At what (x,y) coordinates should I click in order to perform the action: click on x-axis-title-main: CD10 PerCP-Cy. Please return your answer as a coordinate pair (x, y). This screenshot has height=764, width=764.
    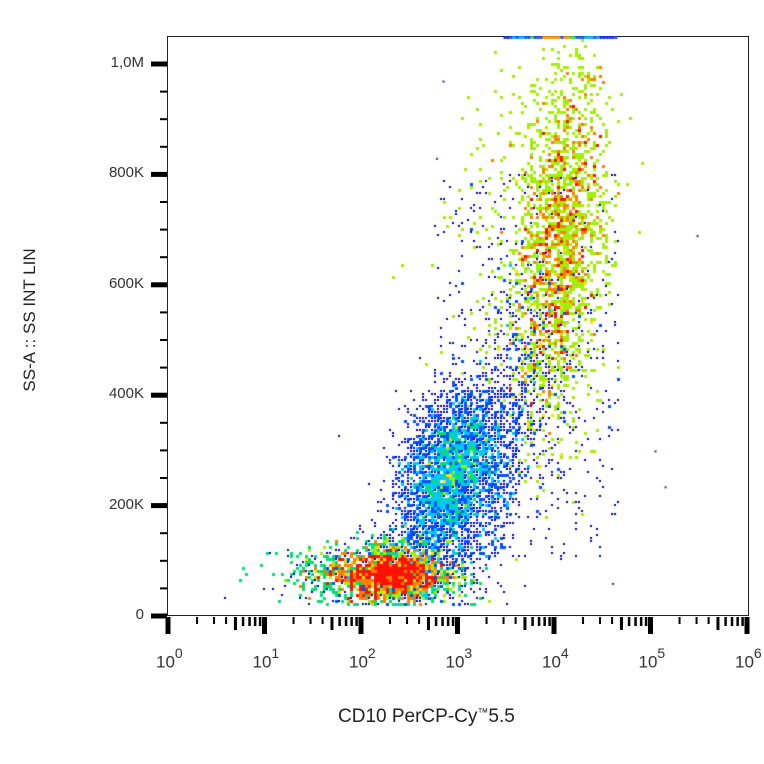
    Looking at the image, I should click on (408, 716).